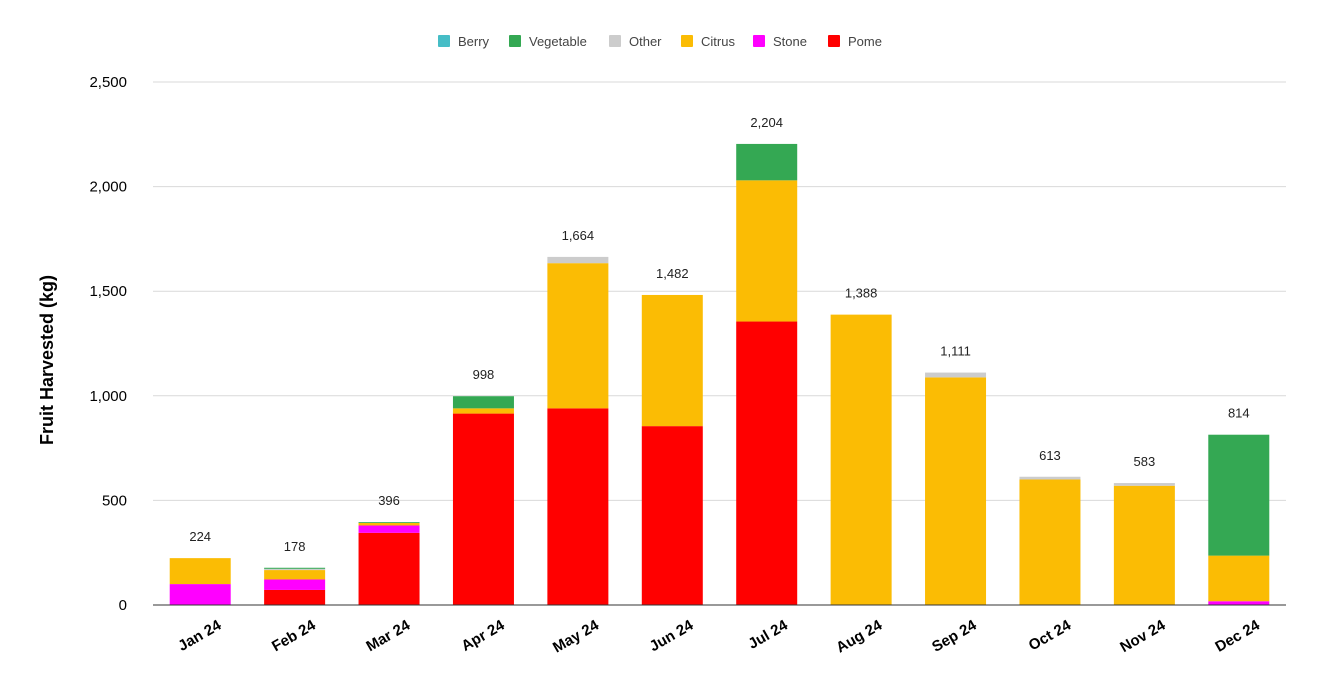 The height and width of the screenshot is (682, 1321). What do you see at coordinates (1050, 635) in the screenshot?
I see `x-tick-label: Oct 24` at bounding box center [1050, 635].